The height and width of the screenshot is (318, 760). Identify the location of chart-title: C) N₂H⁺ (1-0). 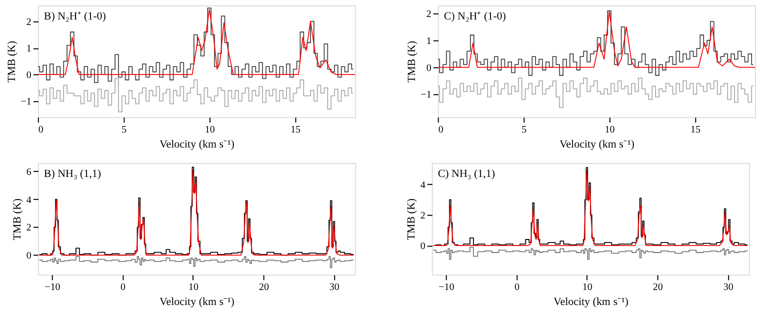
(475, 16).